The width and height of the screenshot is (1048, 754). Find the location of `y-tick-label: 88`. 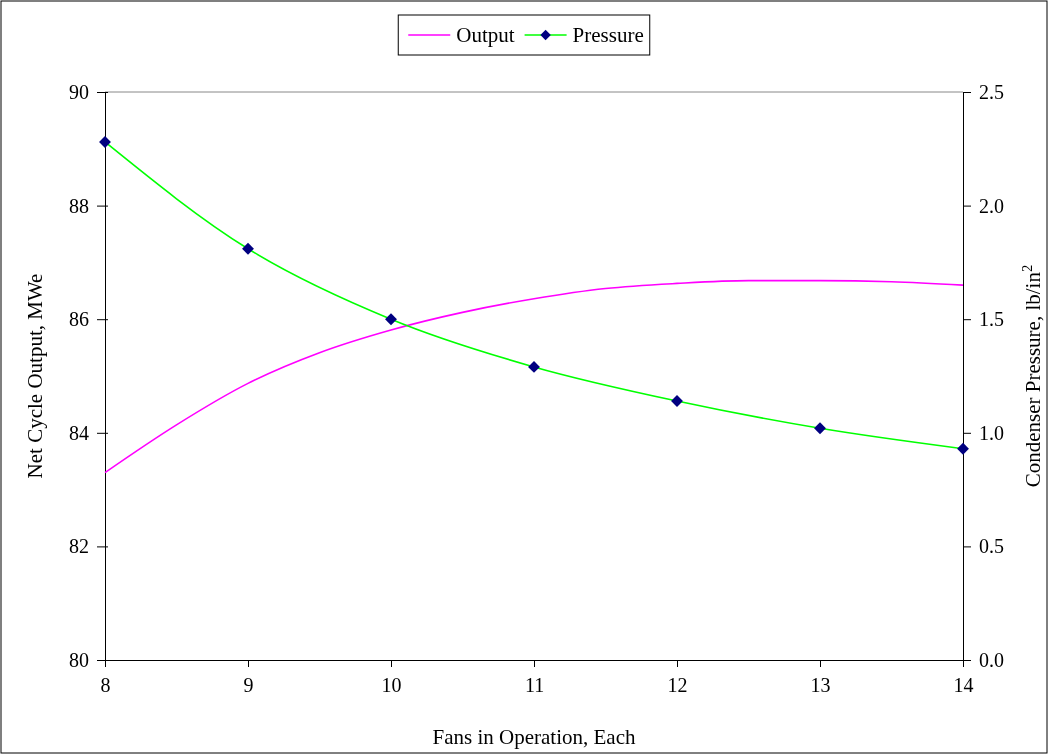

y-tick-label: 88 is located at coordinates (79, 205).